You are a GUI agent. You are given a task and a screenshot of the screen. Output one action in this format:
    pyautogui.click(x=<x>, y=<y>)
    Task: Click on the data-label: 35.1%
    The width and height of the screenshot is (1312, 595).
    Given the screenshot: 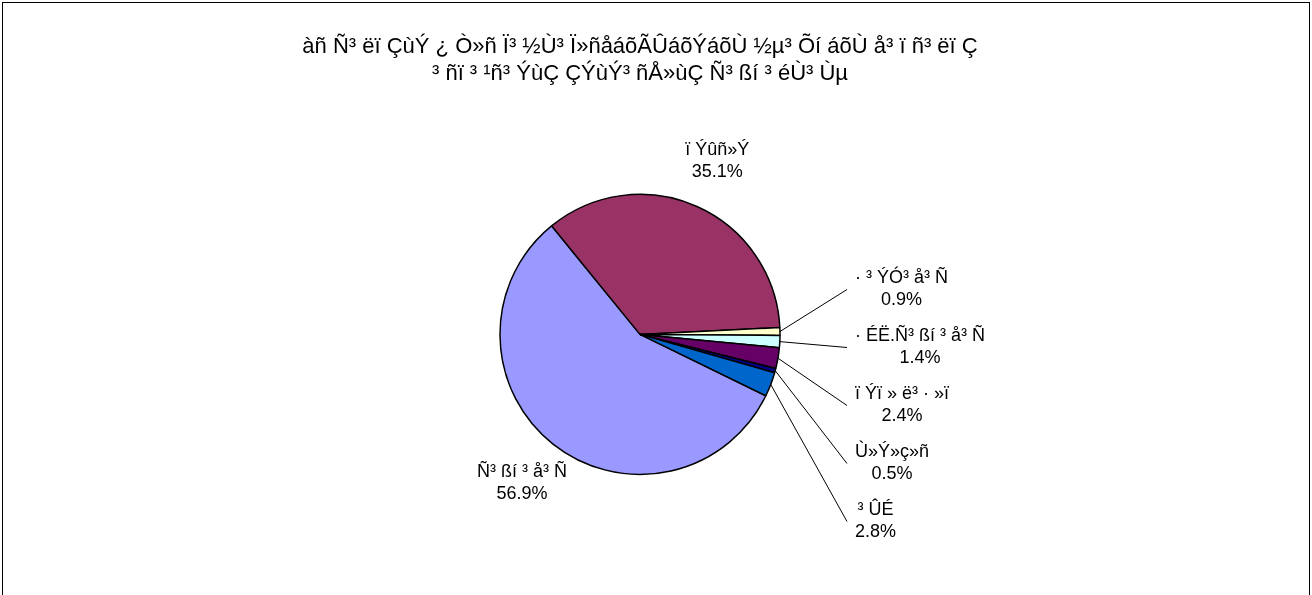 What is the action you would take?
    pyautogui.click(x=717, y=170)
    